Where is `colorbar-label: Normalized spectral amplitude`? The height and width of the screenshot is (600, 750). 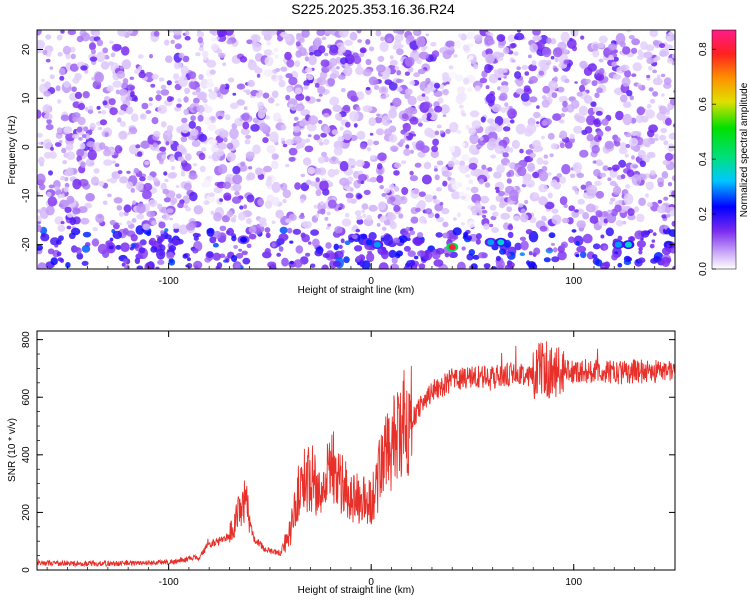 colorbar-label: Normalized spectral amplitude is located at coordinates (744, 149).